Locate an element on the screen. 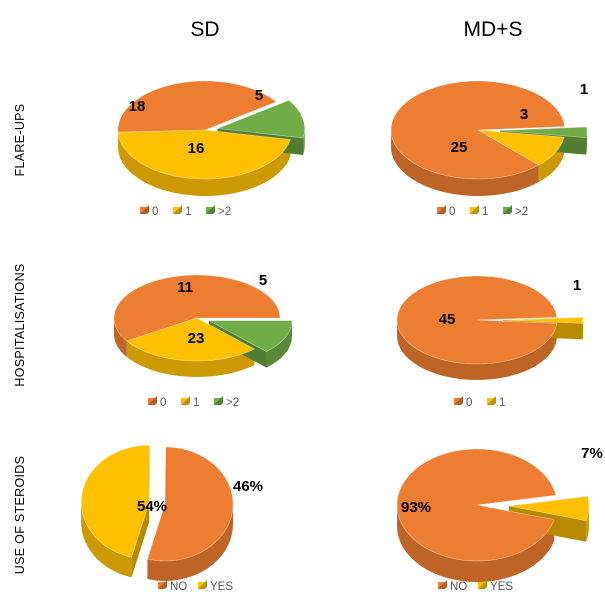 The height and width of the screenshot is (597, 605). pie-chart-3: 23 11 5 0 1 >2 is located at coordinates (203, 340).